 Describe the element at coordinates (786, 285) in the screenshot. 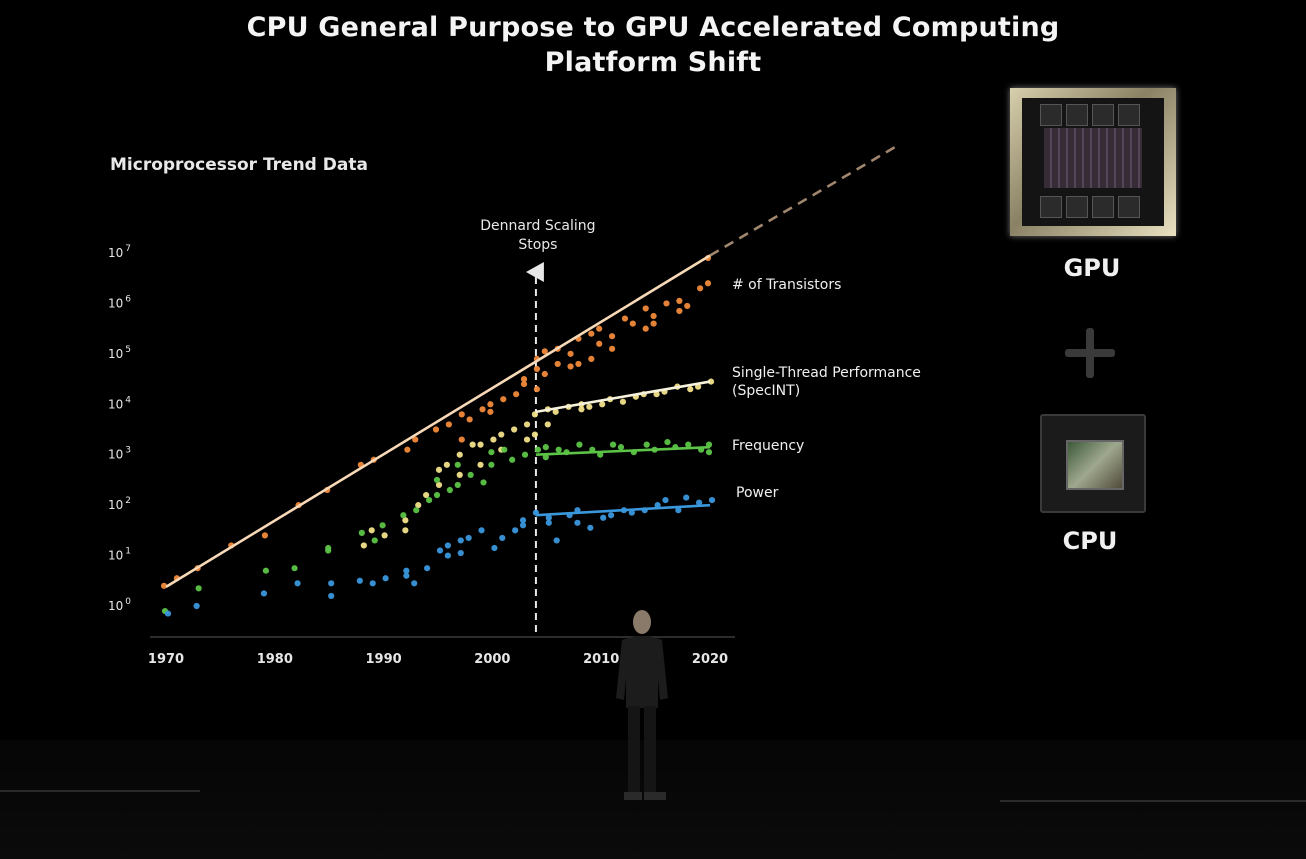

I see `series-label: # of Transistors` at that location.